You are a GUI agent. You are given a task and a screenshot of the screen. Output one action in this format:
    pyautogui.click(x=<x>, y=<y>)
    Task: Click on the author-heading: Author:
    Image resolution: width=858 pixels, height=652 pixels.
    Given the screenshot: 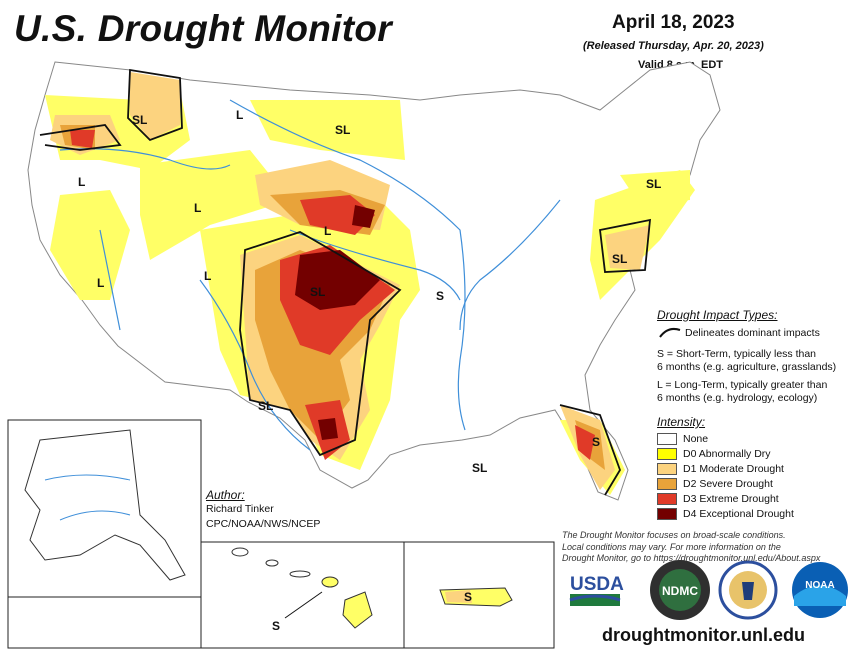 What is the action you would take?
    pyautogui.click(x=225, y=495)
    